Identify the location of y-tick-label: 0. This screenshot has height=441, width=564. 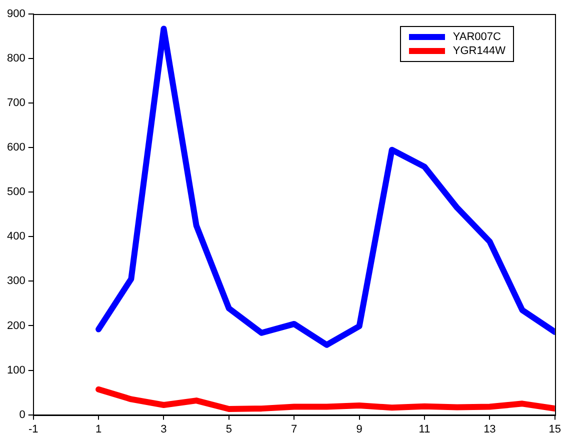
(22, 414).